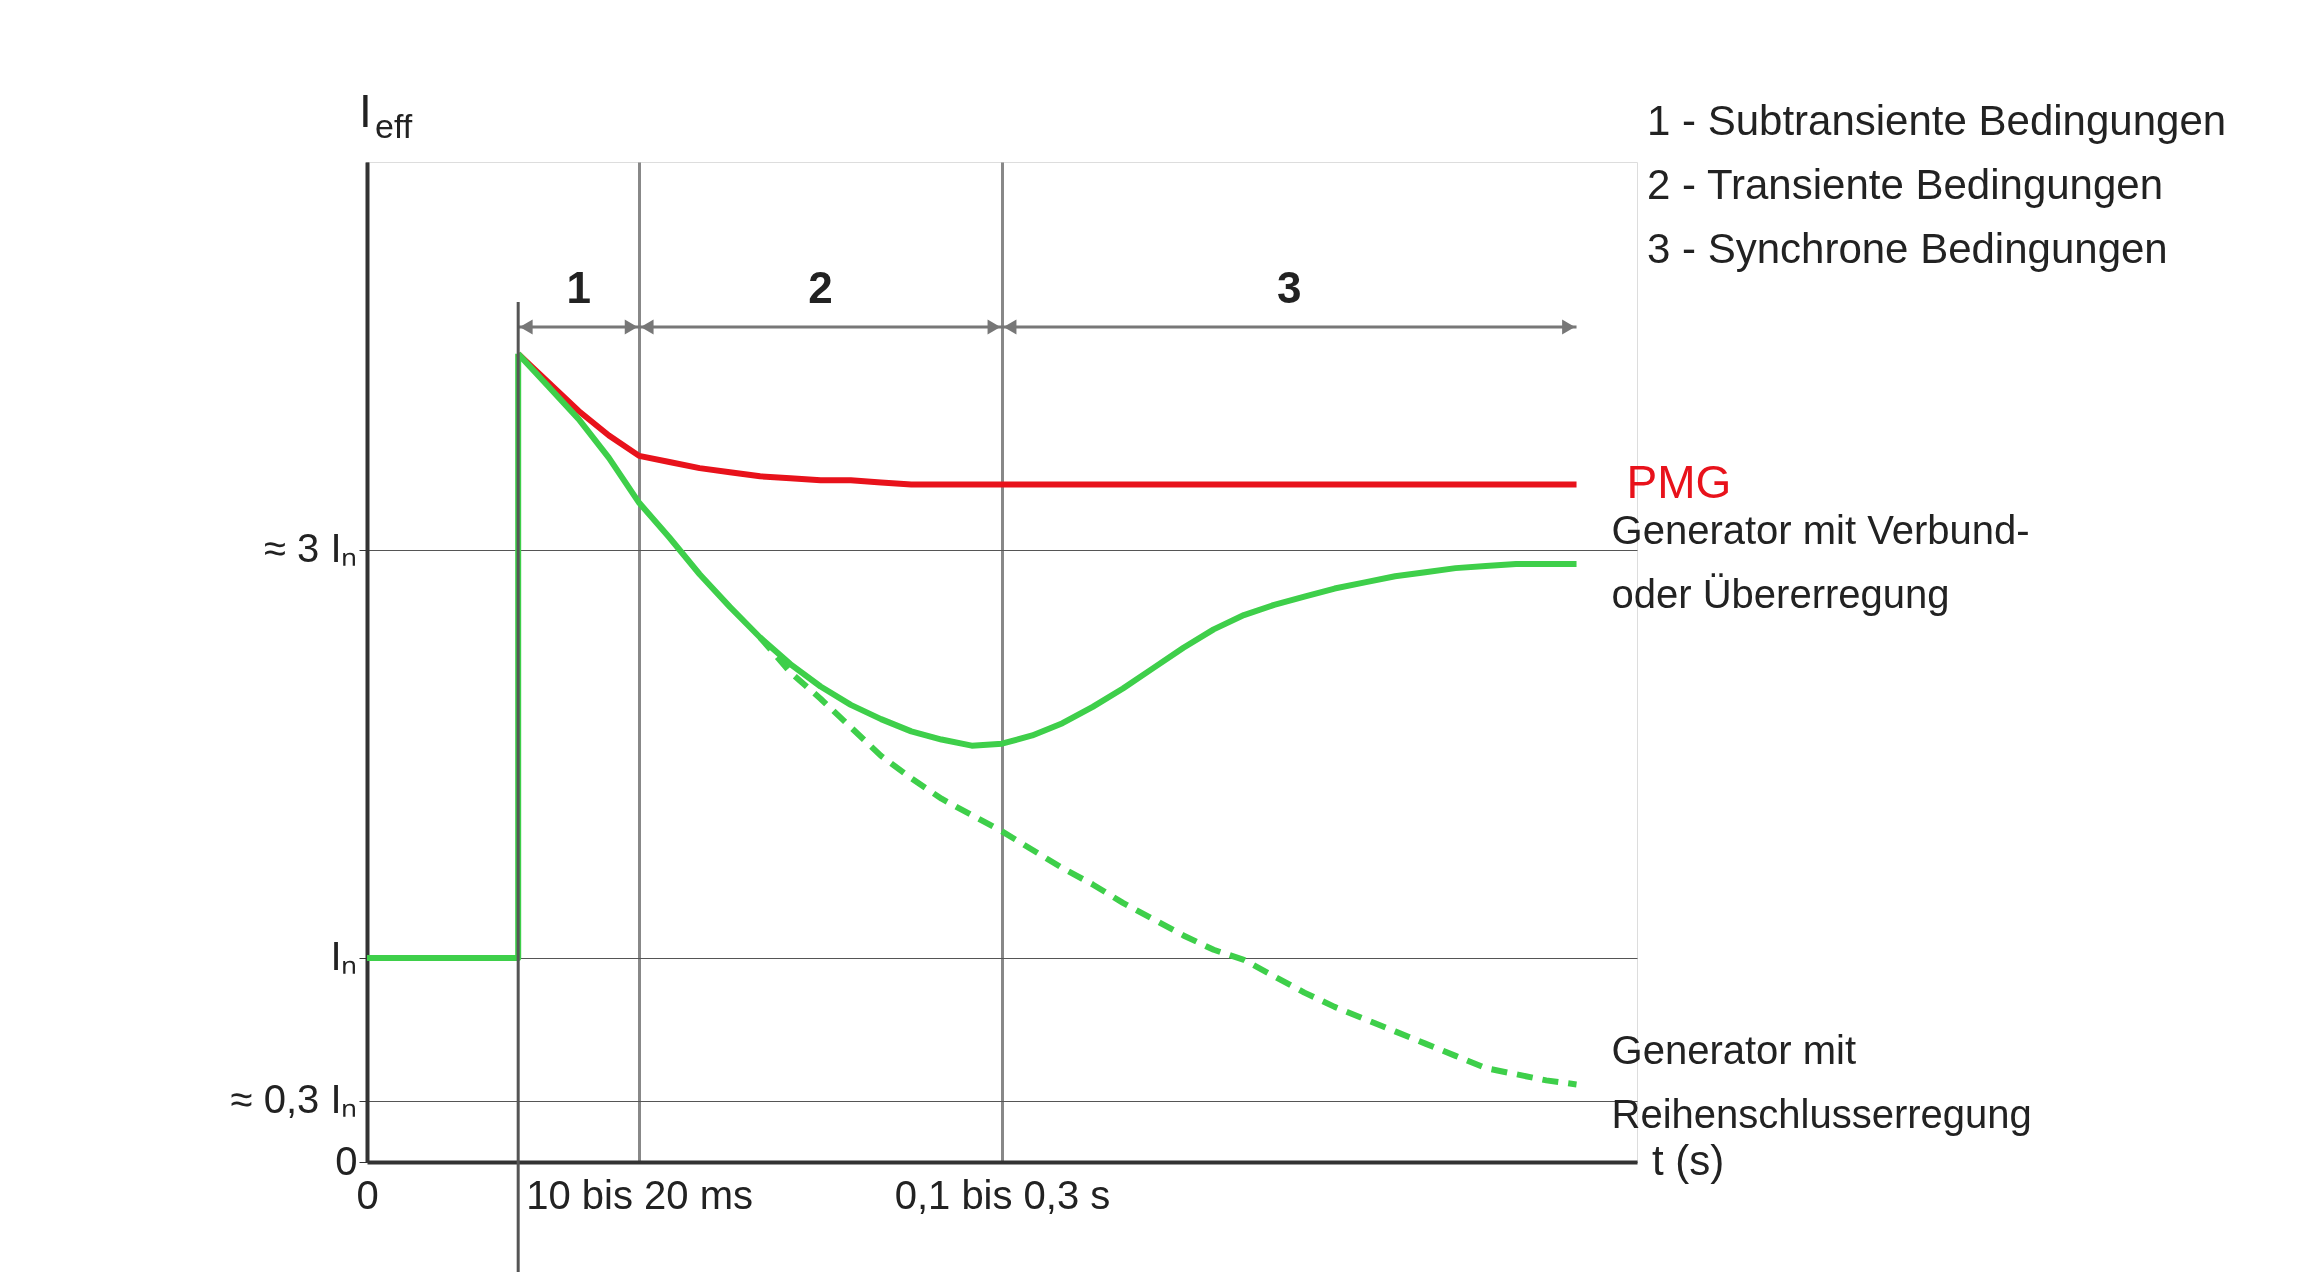  Describe the element at coordinates (294, 1099) in the screenshot. I see `y-tick-label: ≈ 0,3 Iₙ` at that location.